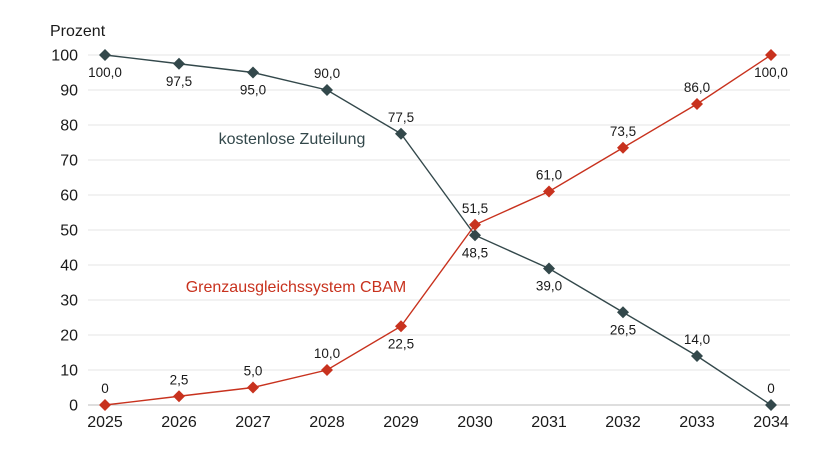 This screenshot has height=453, width=840. What do you see at coordinates (697, 422) in the screenshot?
I see `x-tick-label: 2033` at bounding box center [697, 422].